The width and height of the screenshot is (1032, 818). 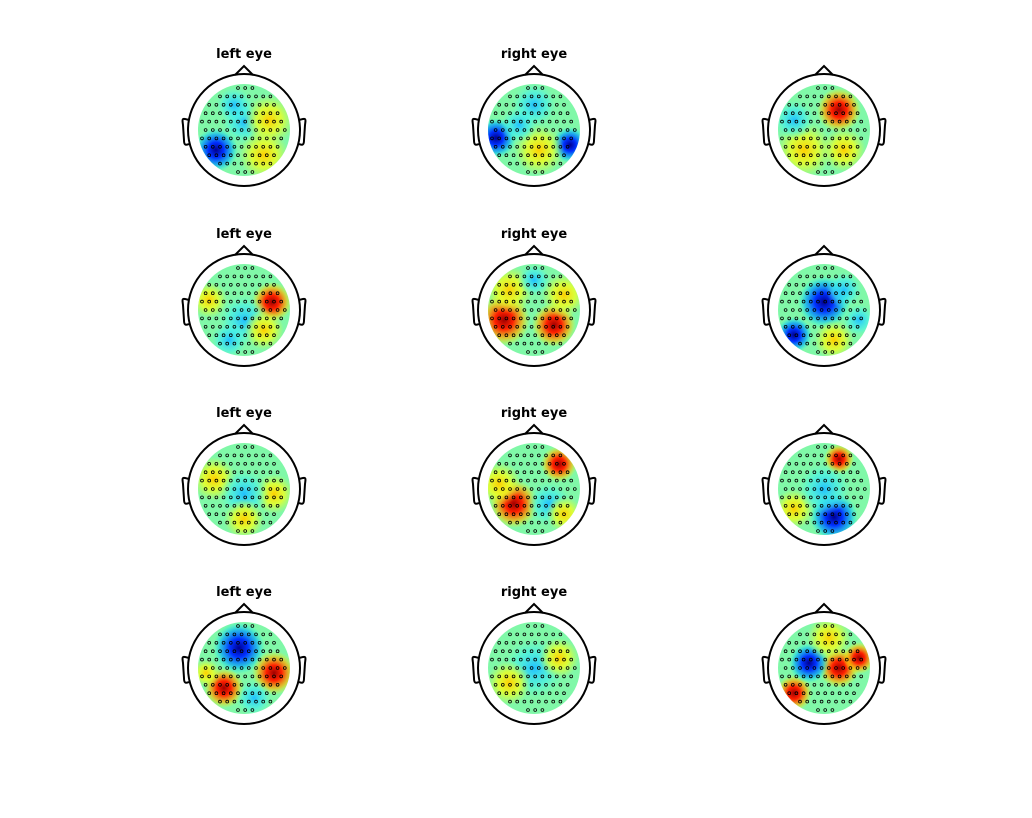 What do you see at coordinates (534, 476) in the screenshot?
I see `topoplot: right eye` at bounding box center [534, 476].